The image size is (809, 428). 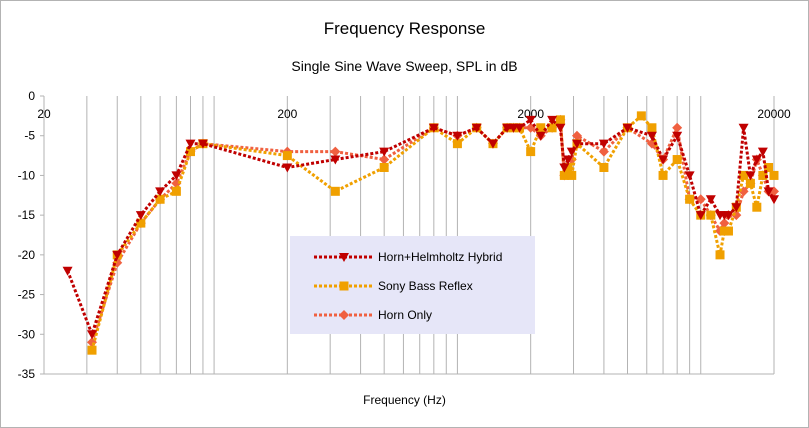 What do you see at coordinates (425, 286) in the screenshot?
I see `legend-label-sony-bass-reflex: Sony Bass Reflex` at bounding box center [425, 286].